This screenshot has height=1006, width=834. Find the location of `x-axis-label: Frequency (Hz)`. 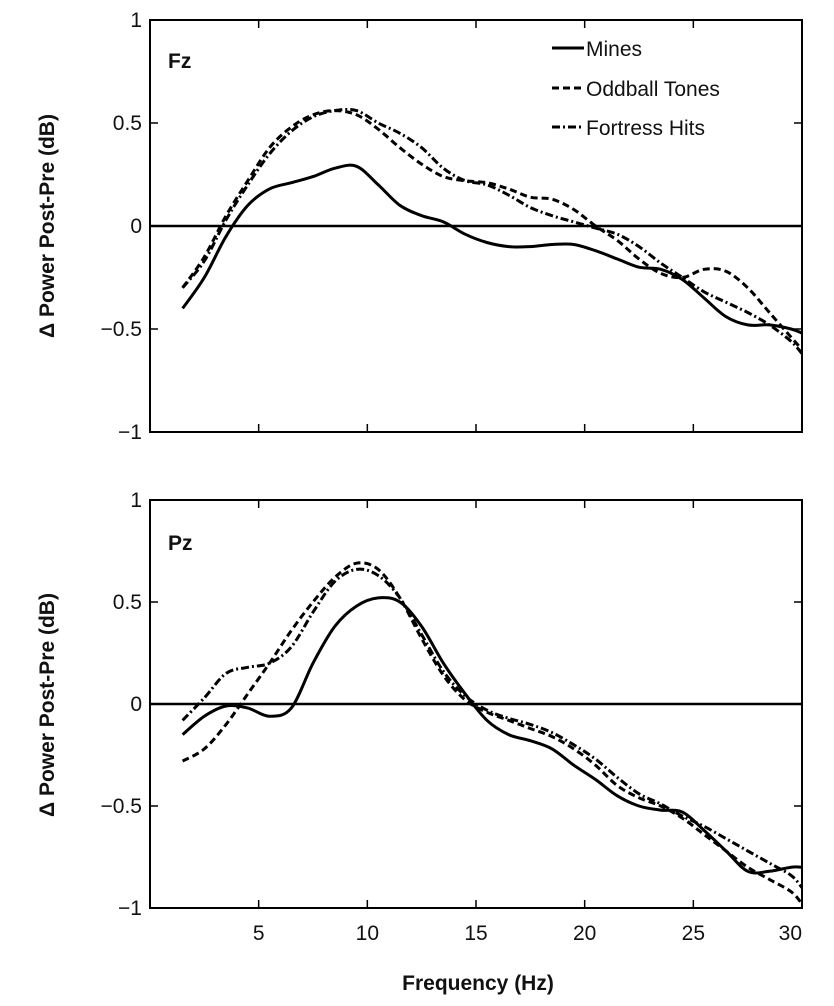

x-axis-label: Frequency (Hz) is located at coordinates (478, 983).